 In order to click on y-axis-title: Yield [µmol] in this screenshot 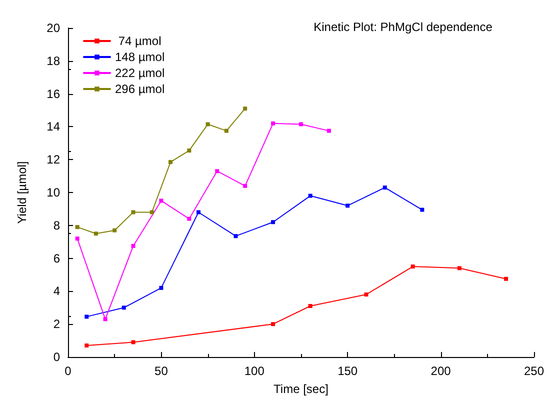, I will do `click(22, 192)`.